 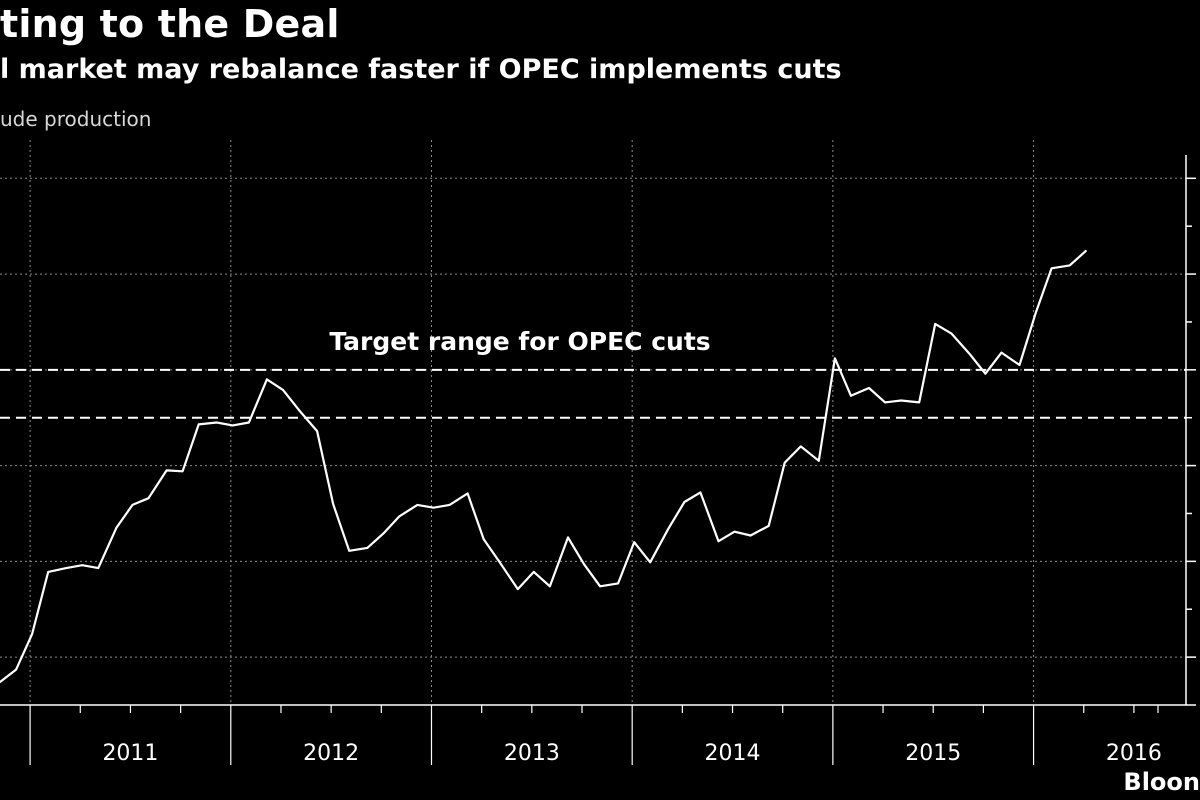 I want to click on source-logo: Bloon, so click(x=1161, y=782).